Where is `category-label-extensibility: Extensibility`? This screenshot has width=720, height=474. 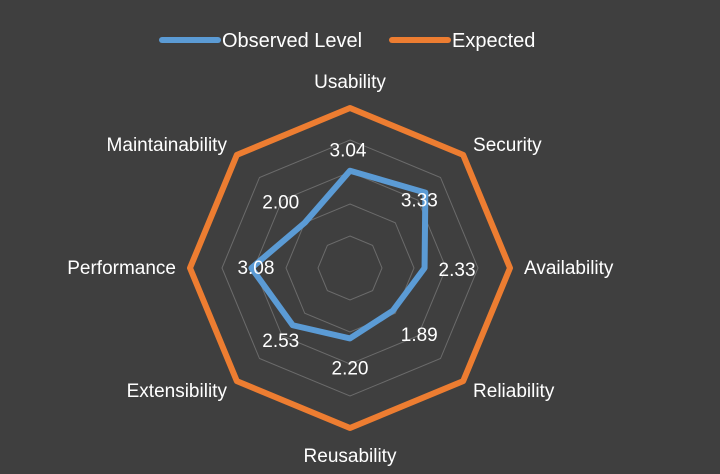 category-label-extensibility: Extensibility is located at coordinates (177, 391).